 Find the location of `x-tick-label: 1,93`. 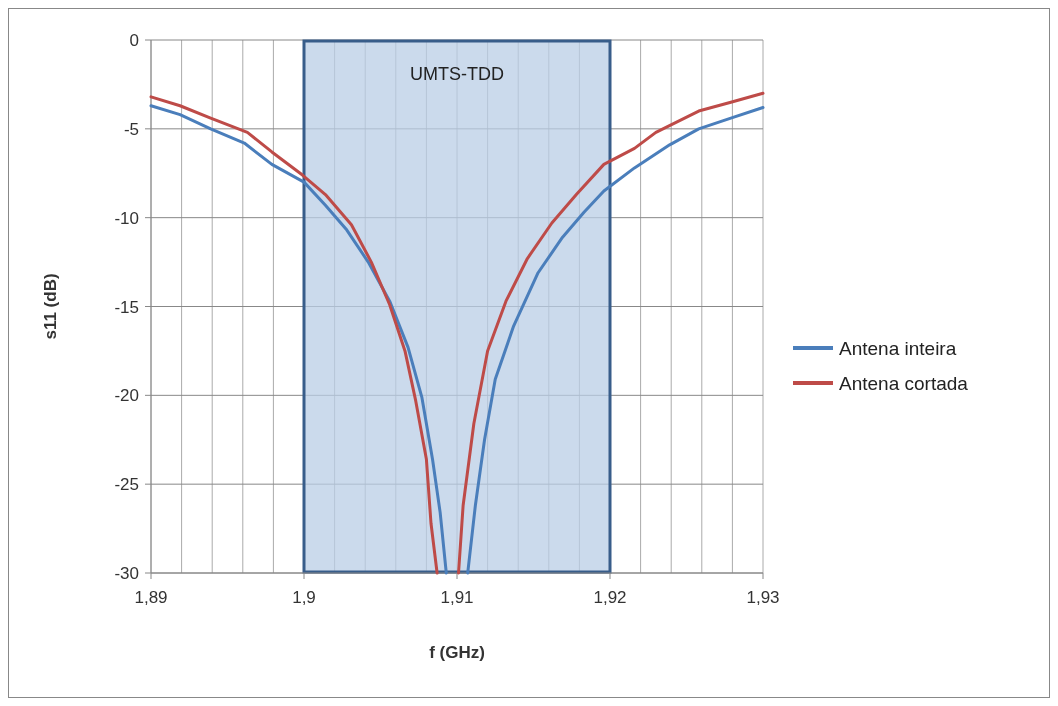

x-tick-label: 1,93 is located at coordinates (763, 597).